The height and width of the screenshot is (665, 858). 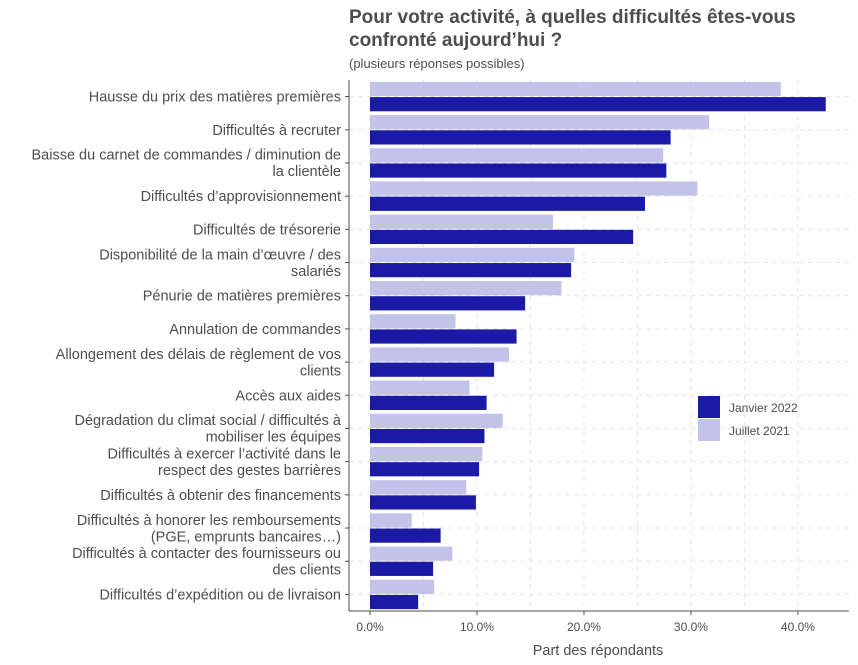 I want to click on y-tick-label: Annulation de commandes, so click(x=255, y=330).